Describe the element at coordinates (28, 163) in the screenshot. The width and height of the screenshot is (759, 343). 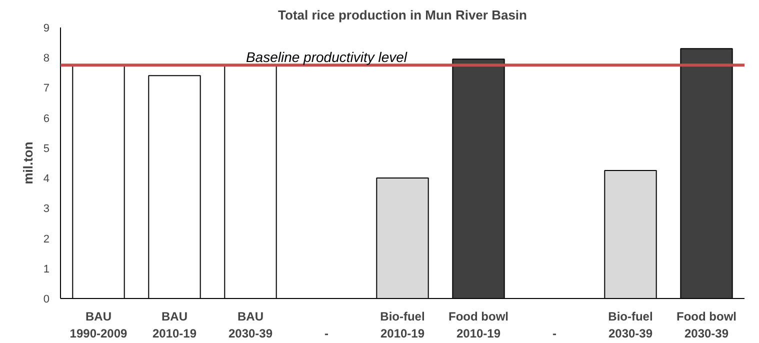
I see `y-axis-title: mil.ton` at that location.